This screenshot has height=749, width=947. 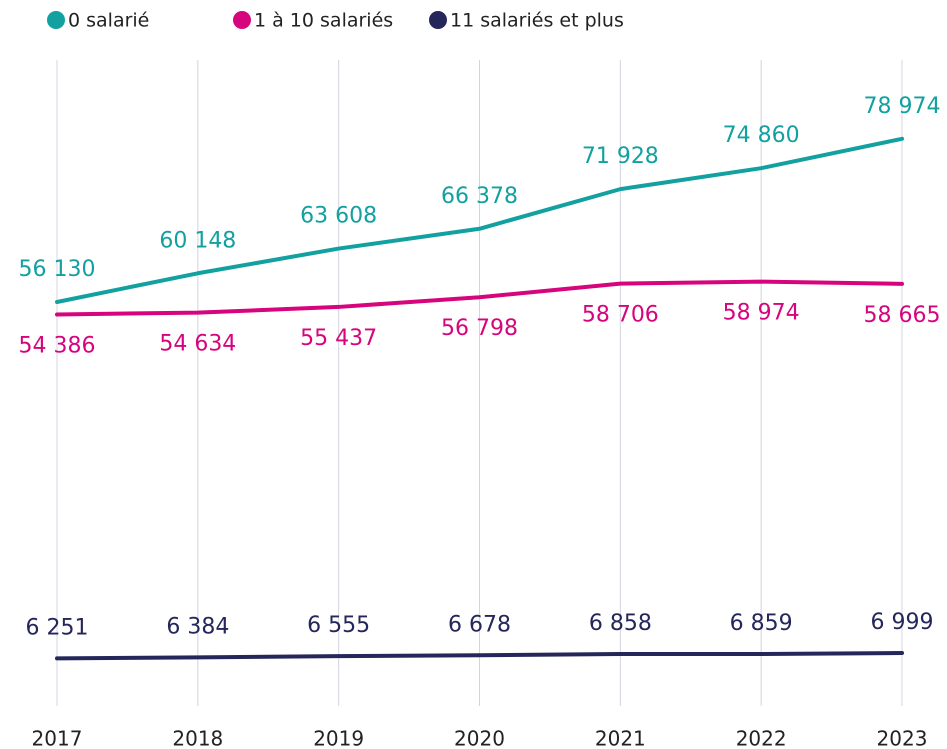 I want to click on data-label: 58 706, so click(x=620, y=315).